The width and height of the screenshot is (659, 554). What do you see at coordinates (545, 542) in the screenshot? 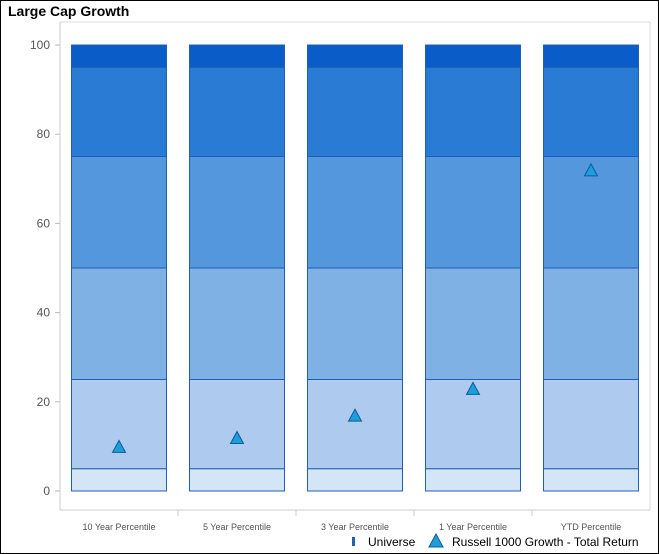
I see `legend-label-benchmark: Russell 1000 Growth - Total Return` at bounding box center [545, 542].